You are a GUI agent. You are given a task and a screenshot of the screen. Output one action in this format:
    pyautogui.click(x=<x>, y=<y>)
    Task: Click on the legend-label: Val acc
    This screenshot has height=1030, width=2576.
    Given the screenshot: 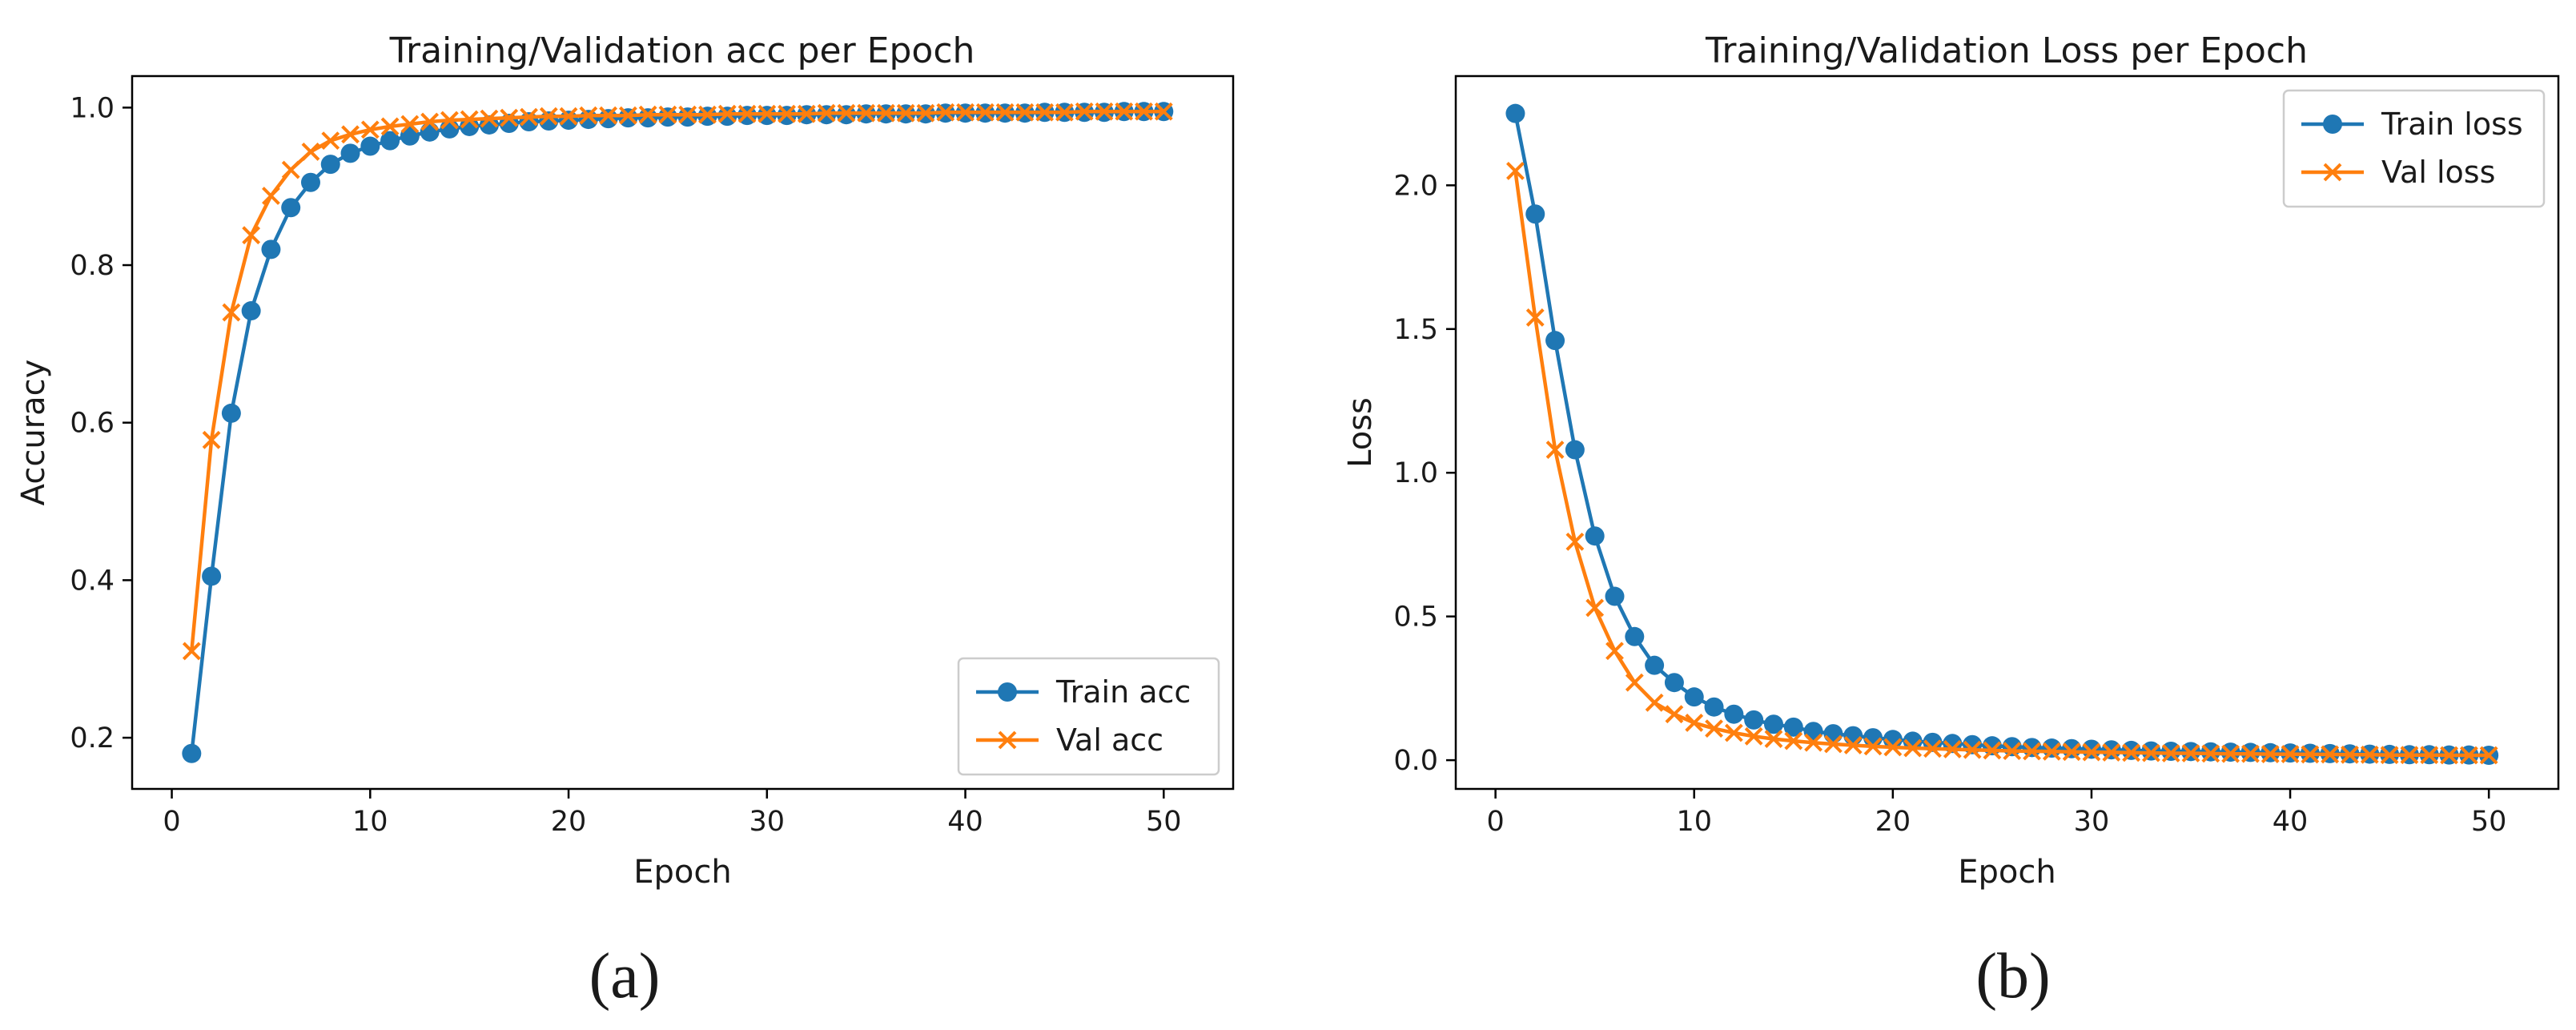 What is the action you would take?
    pyautogui.click(x=1109, y=740)
    